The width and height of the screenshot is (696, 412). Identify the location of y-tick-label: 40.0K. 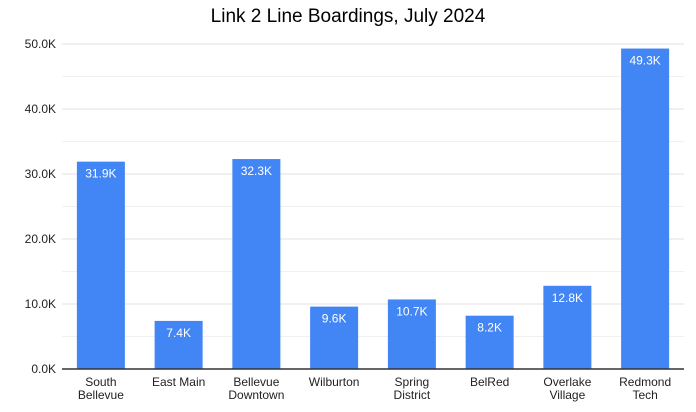
(40, 109).